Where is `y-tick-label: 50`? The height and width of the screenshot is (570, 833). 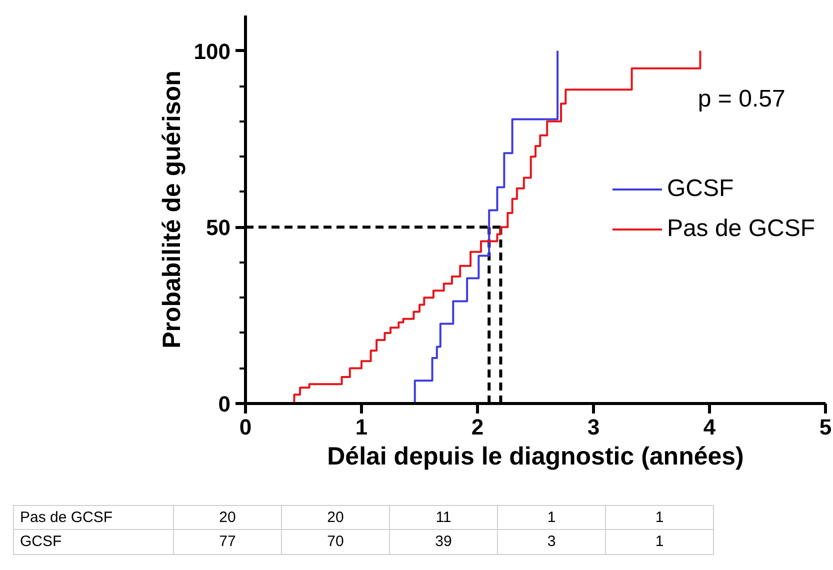 y-tick-label: 50 is located at coordinates (218, 227).